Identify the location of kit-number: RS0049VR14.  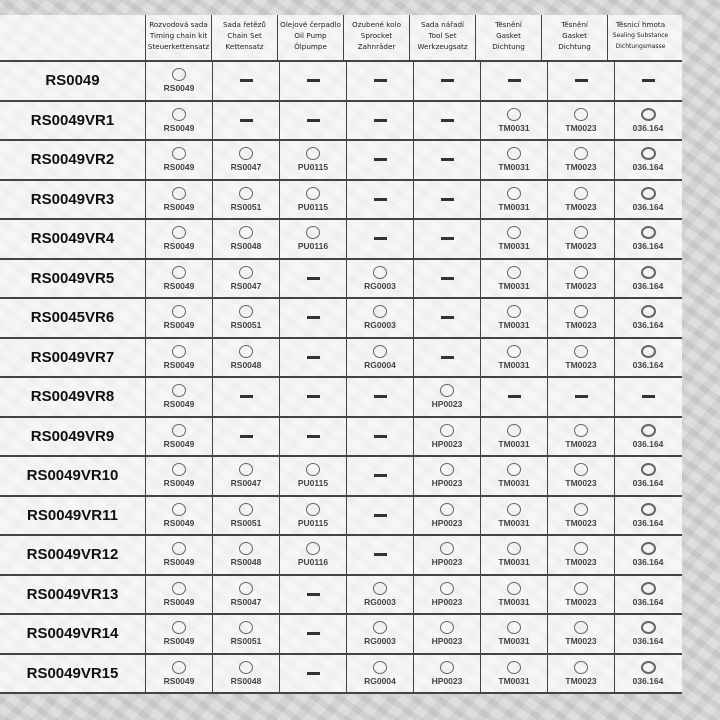
(72, 634).